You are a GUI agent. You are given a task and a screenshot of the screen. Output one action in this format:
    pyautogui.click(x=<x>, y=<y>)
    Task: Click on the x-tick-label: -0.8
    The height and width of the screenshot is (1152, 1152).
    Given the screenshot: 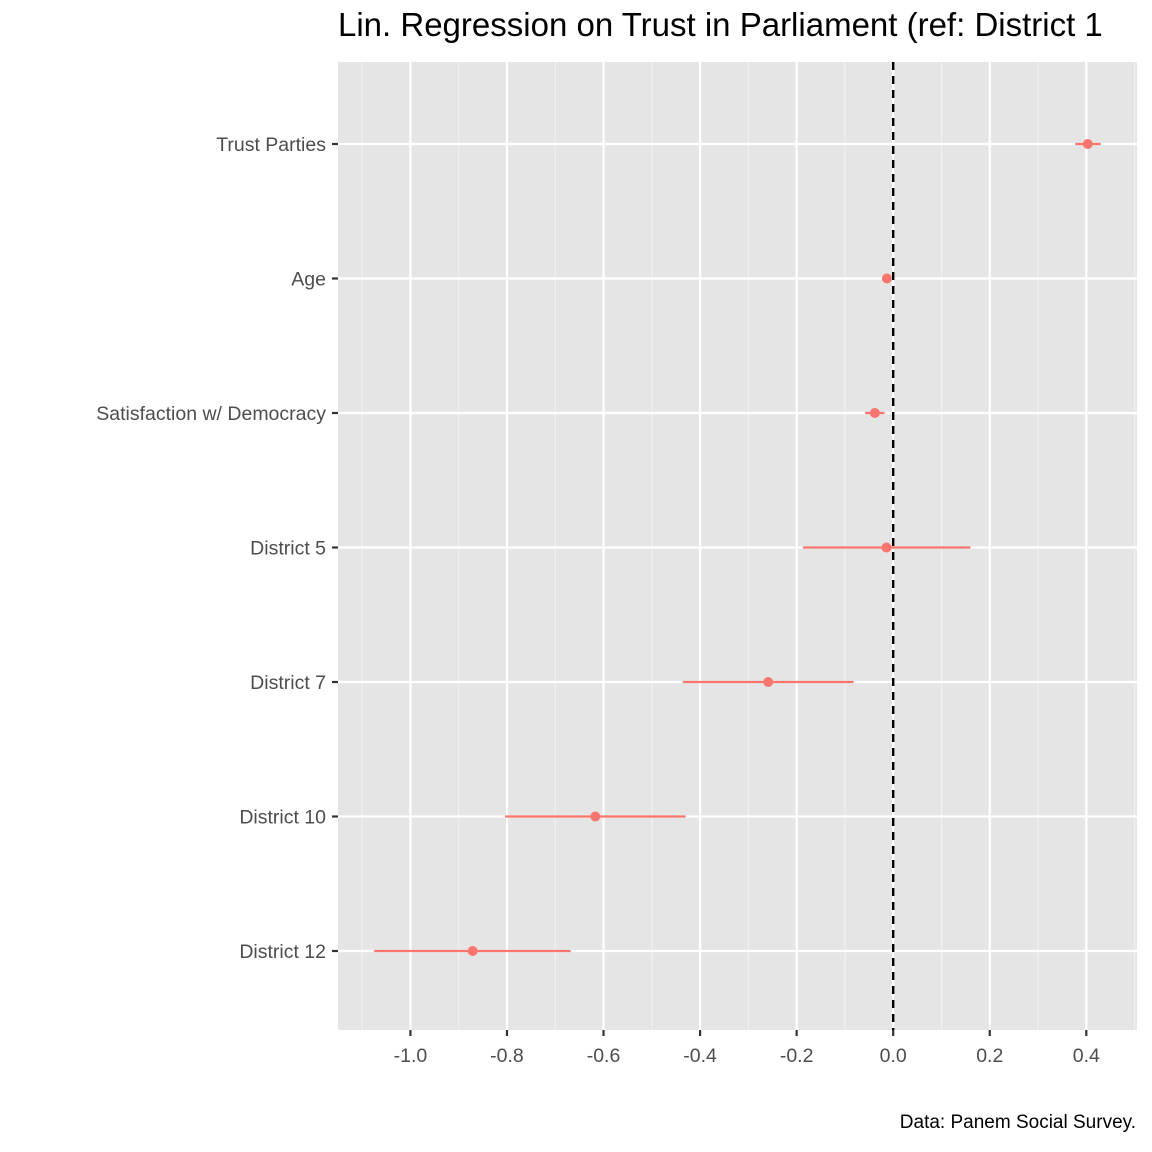 What is the action you would take?
    pyautogui.click(x=507, y=1056)
    